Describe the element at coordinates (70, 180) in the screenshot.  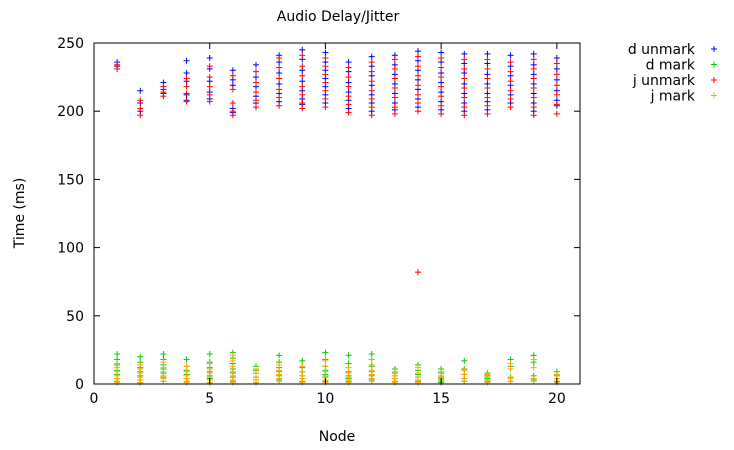
I see `y-tick-label: 150` at that location.